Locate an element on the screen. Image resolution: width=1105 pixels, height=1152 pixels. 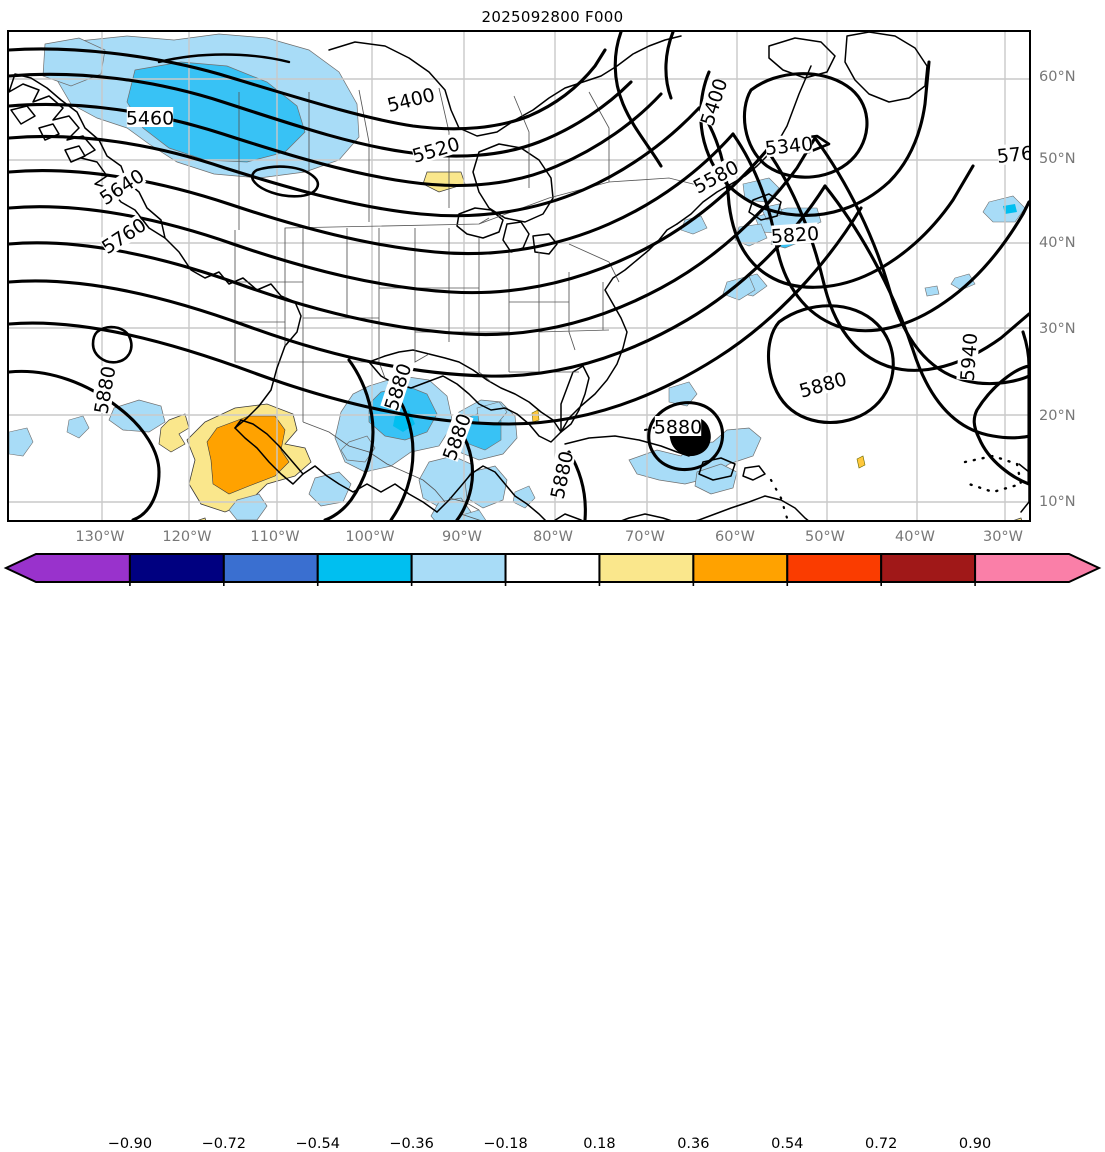
coastline-bc-pacific-nw is located at coordinates (233, 292).